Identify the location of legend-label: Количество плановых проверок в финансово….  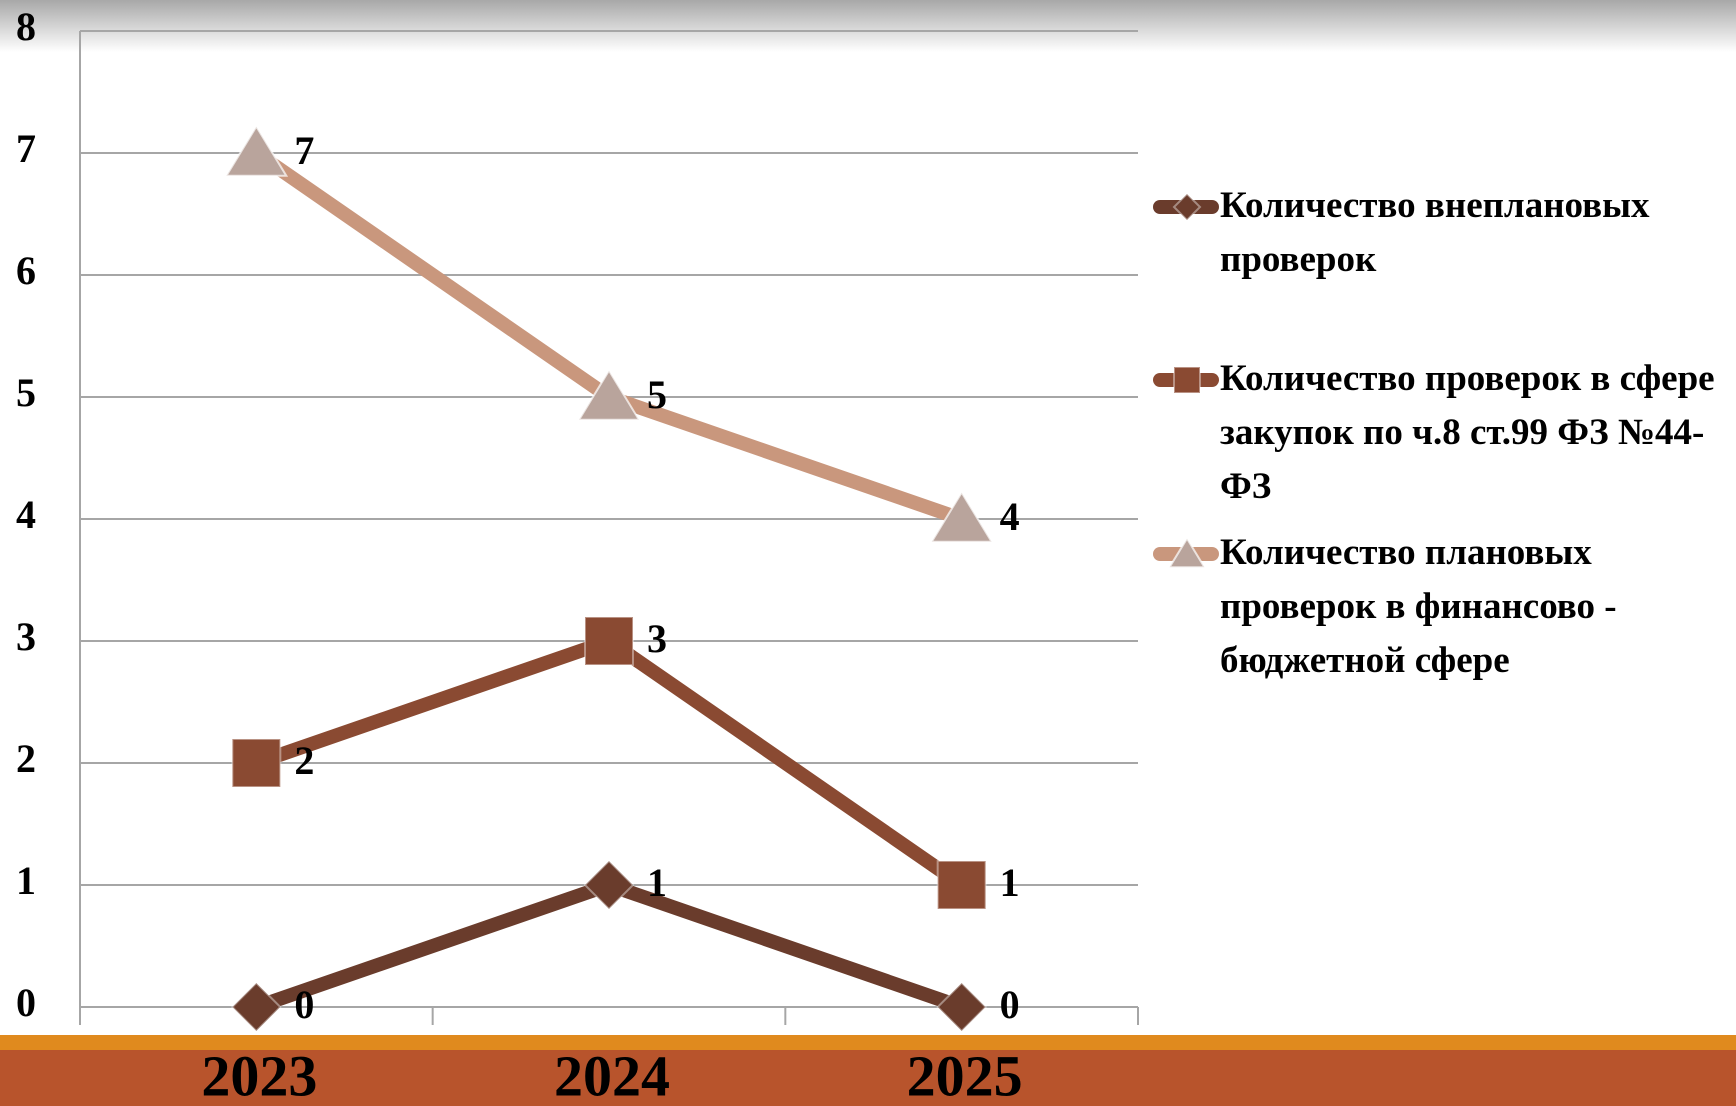
(1418, 606).